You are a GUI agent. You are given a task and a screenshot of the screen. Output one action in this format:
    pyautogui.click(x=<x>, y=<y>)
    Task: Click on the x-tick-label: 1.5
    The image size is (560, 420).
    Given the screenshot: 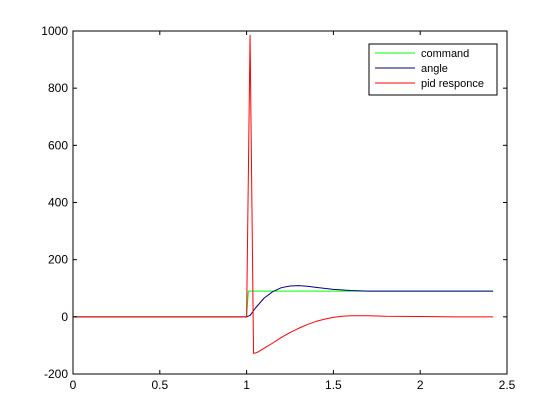 What is the action you would take?
    pyautogui.click(x=333, y=385)
    